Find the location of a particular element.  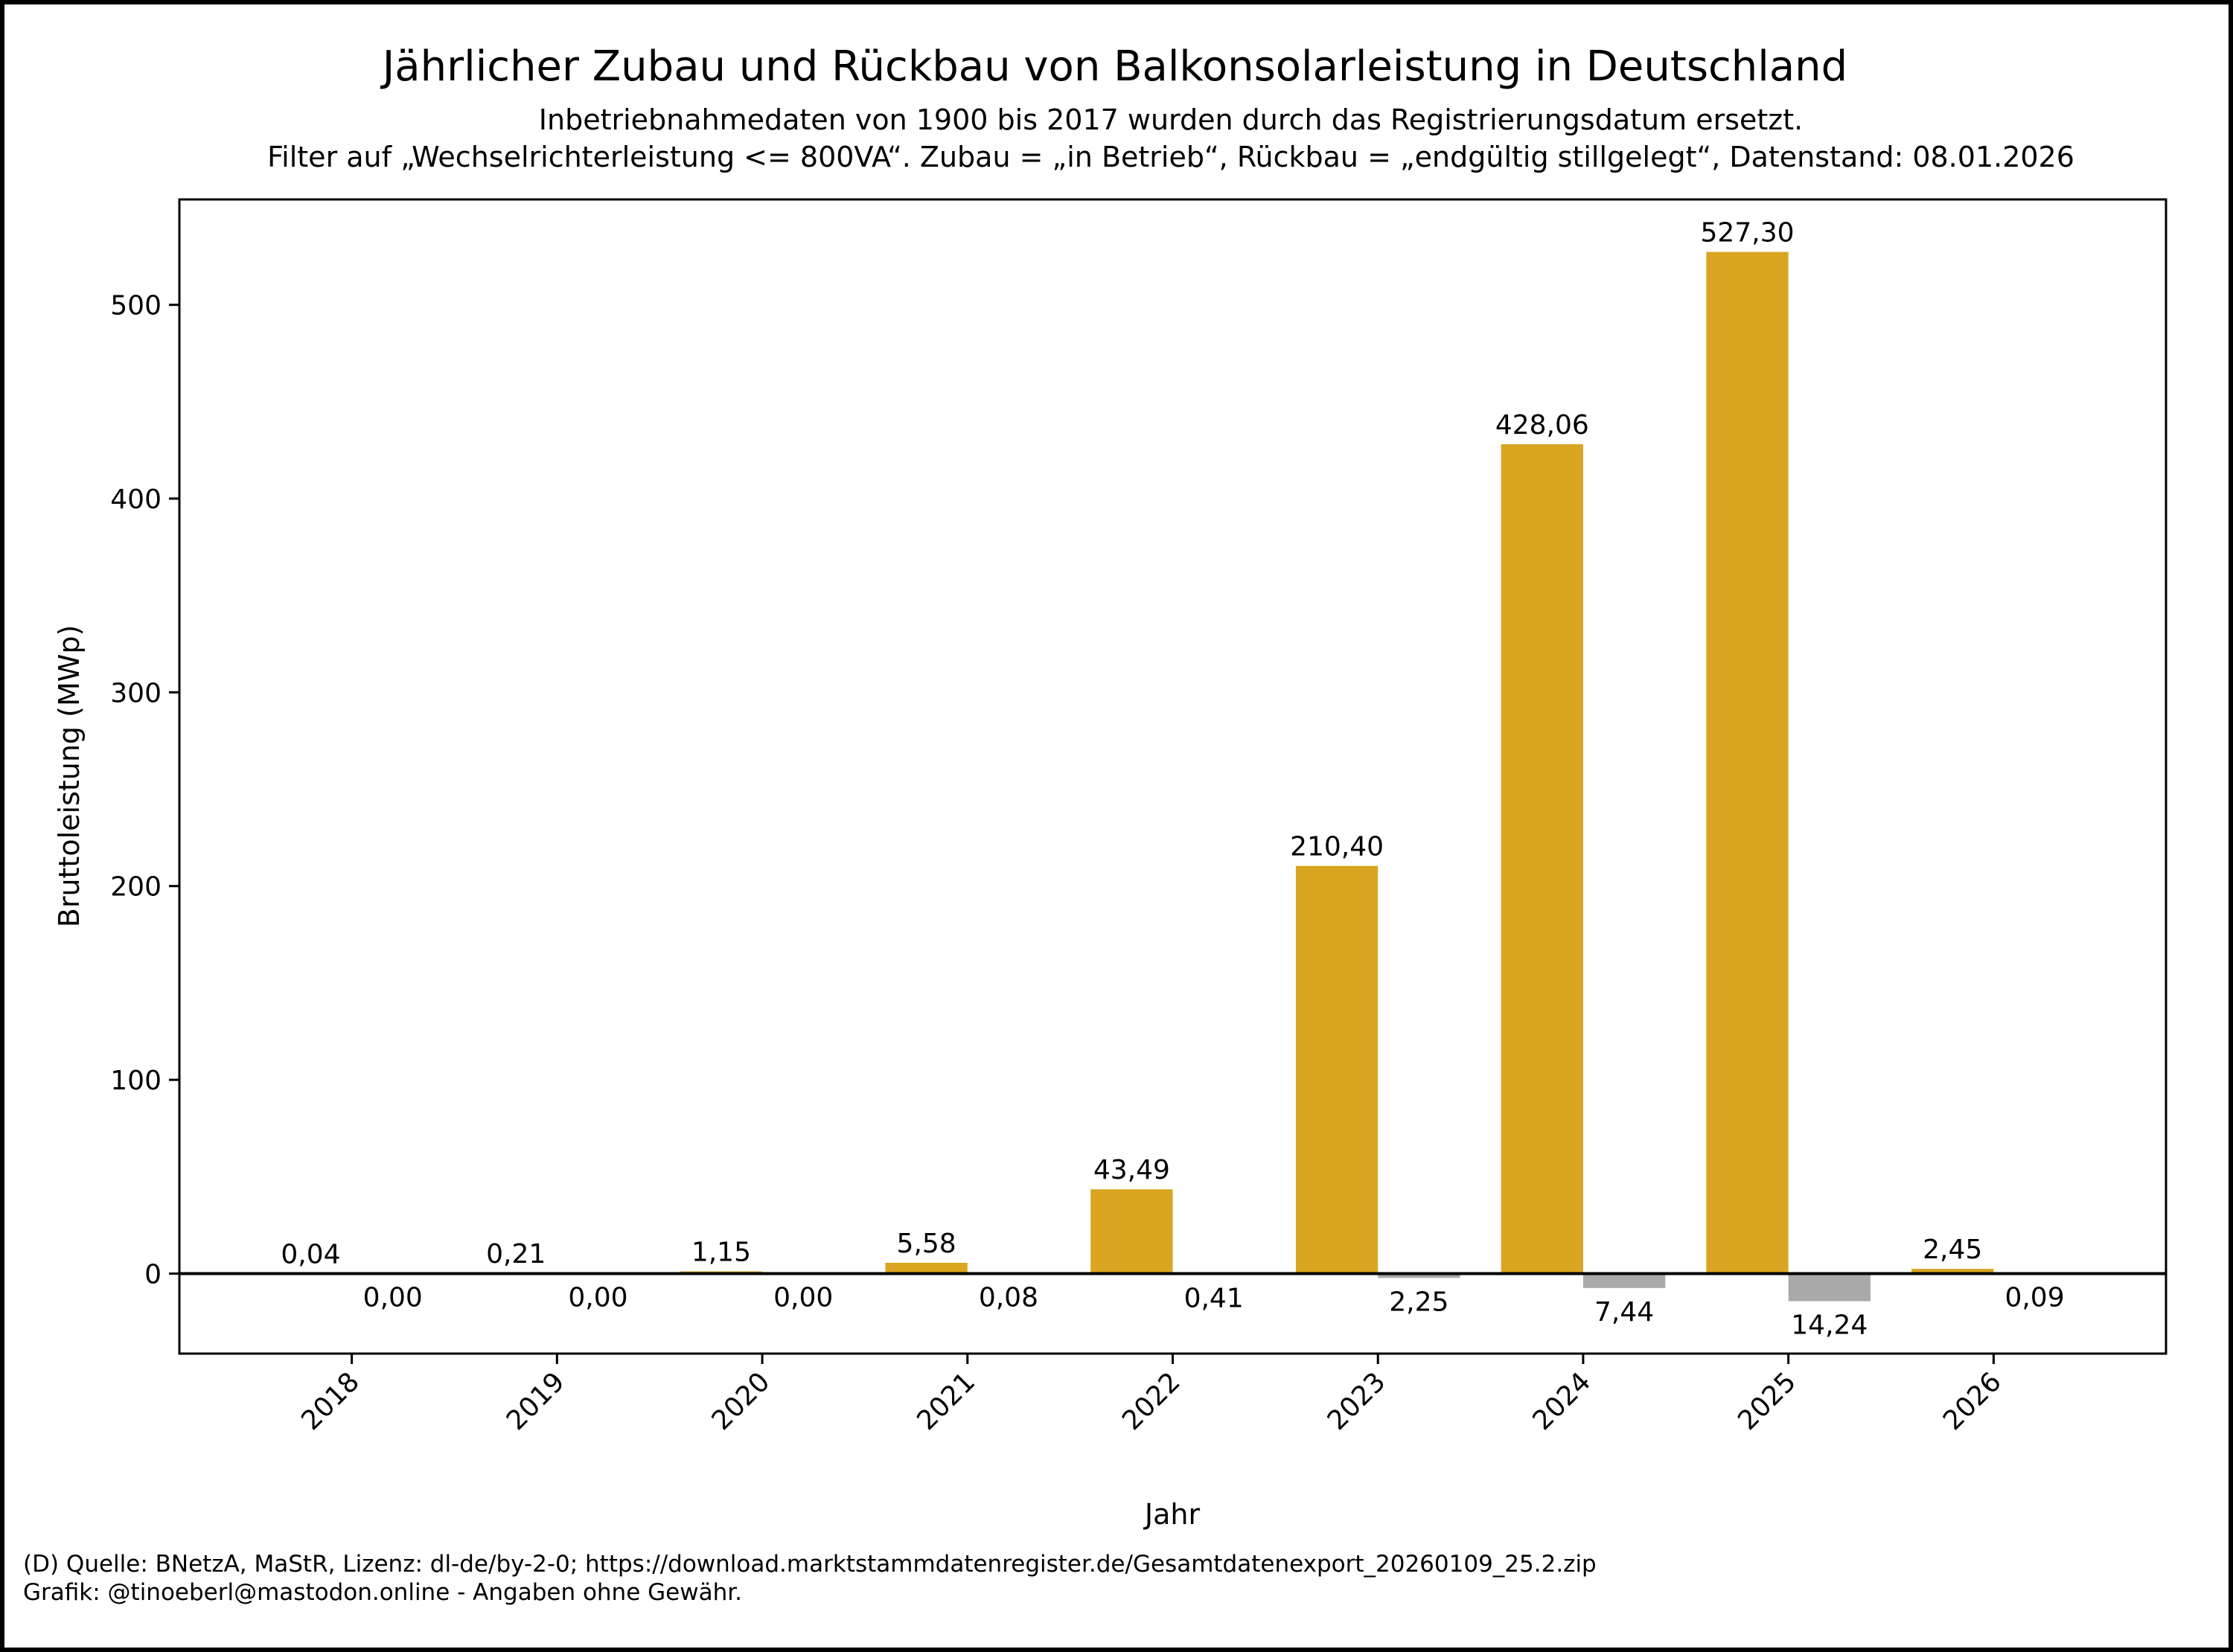

y-tick-label: 100 is located at coordinates (136, 1081).